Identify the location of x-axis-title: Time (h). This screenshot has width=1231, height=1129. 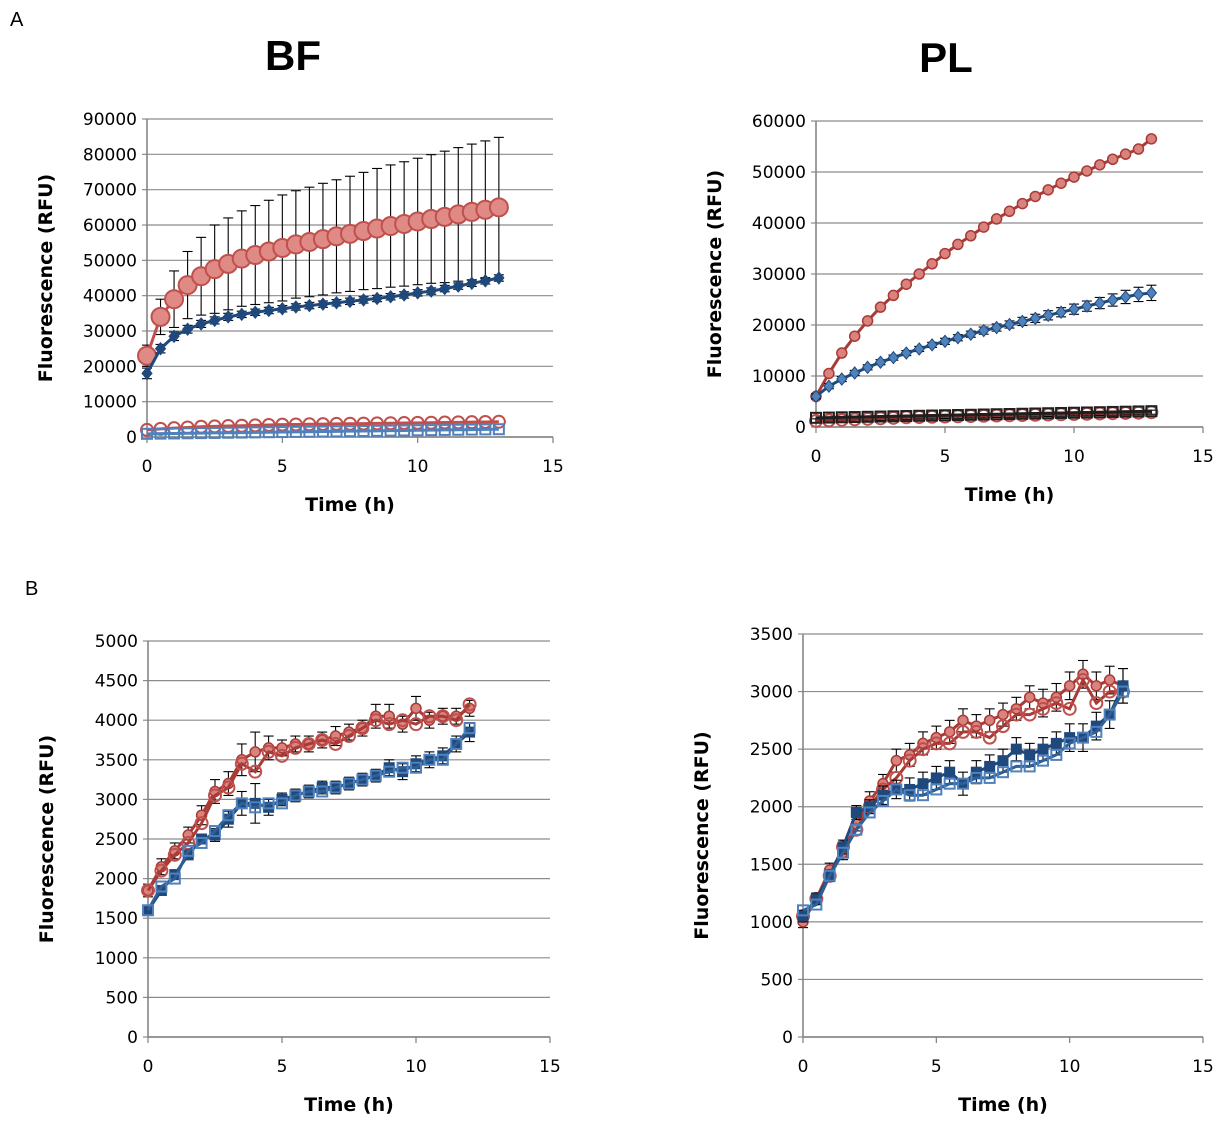
(349, 1105).